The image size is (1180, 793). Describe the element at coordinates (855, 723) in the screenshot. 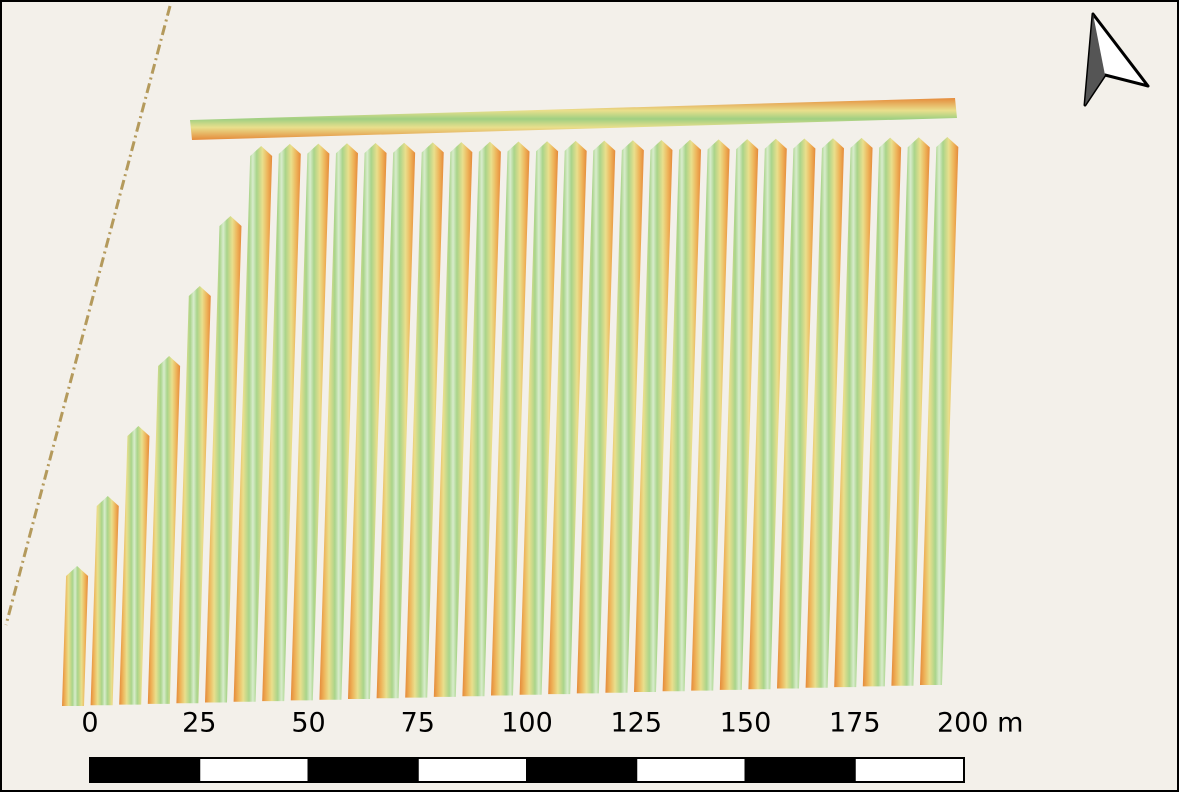

I see `scale-label: 175` at that location.